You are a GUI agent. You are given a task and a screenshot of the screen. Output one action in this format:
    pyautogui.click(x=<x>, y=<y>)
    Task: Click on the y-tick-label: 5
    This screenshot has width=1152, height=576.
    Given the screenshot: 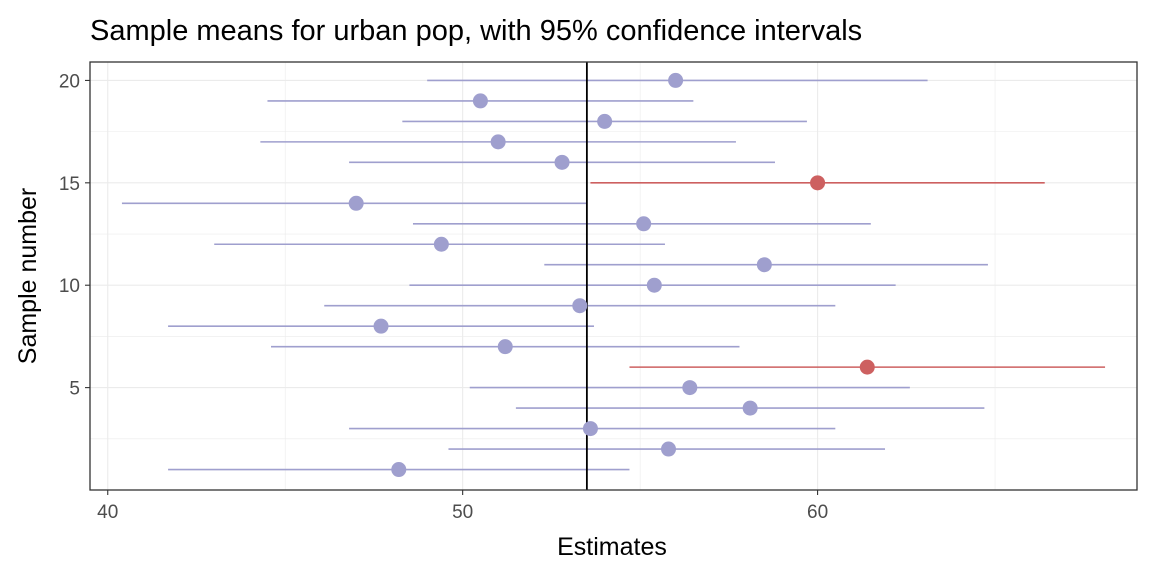 What is the action you would take?
    pyautogui.click(x=74, y=389)
    